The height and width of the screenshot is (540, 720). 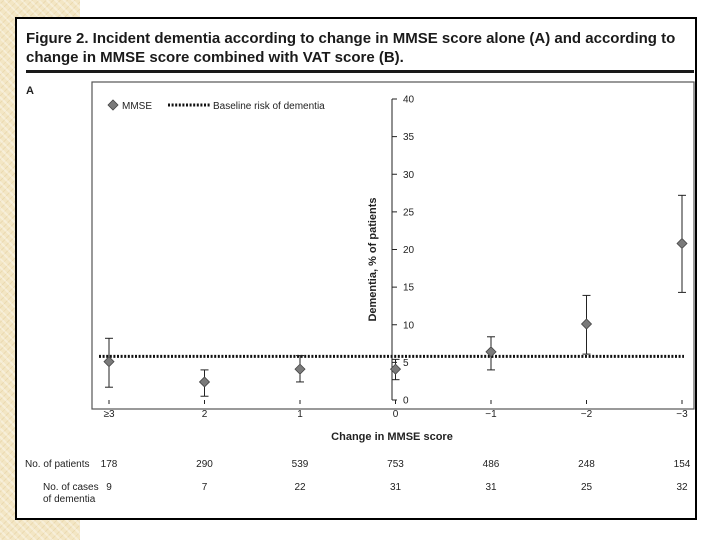 What do you see at coordinates (269, 106) in the screenshot?
I see `legend-baseline-label: Baseline risk of dementia` at bounding box center [269, 106].